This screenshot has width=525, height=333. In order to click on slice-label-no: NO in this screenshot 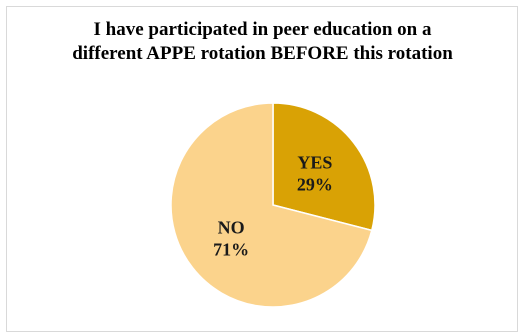, I will do `click(231, 228)`.